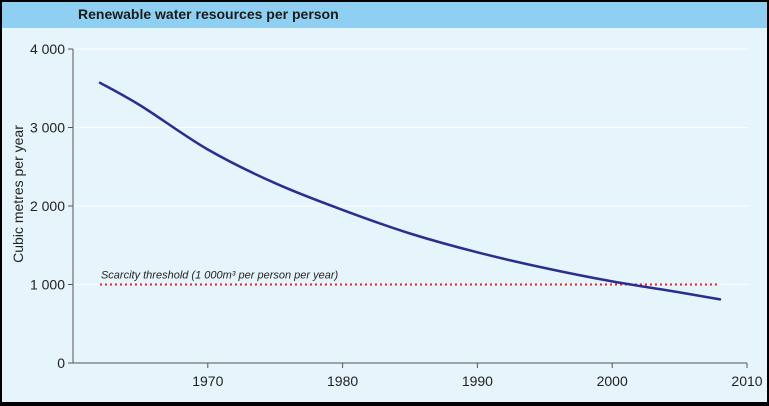  Describe the element at coordinates (47, 206) in the screenshot. I see `y-tick-label: 2 000` at that location.